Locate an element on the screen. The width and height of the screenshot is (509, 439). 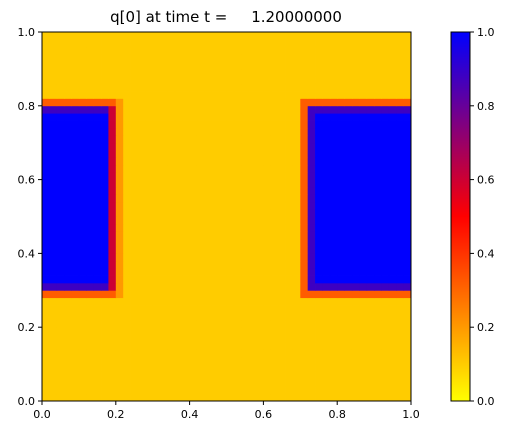
colorbar is located at coordinates (460, 216).